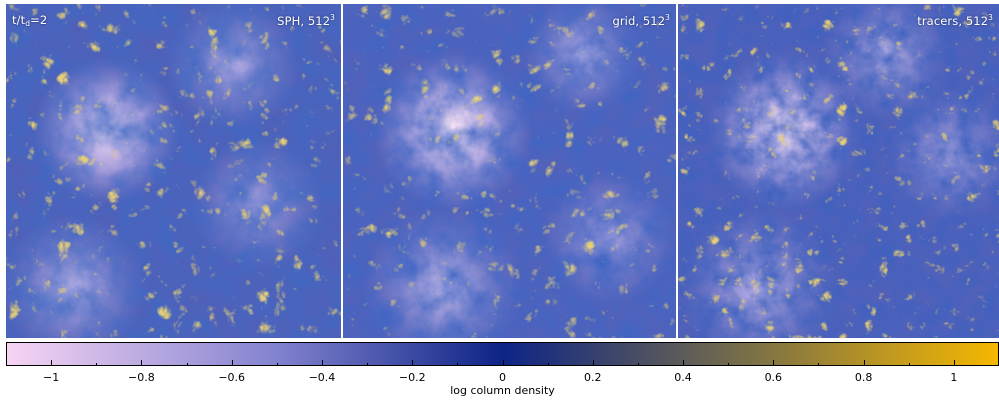  I want to click on colorbar-tick-label: −1, so click(51, 377).